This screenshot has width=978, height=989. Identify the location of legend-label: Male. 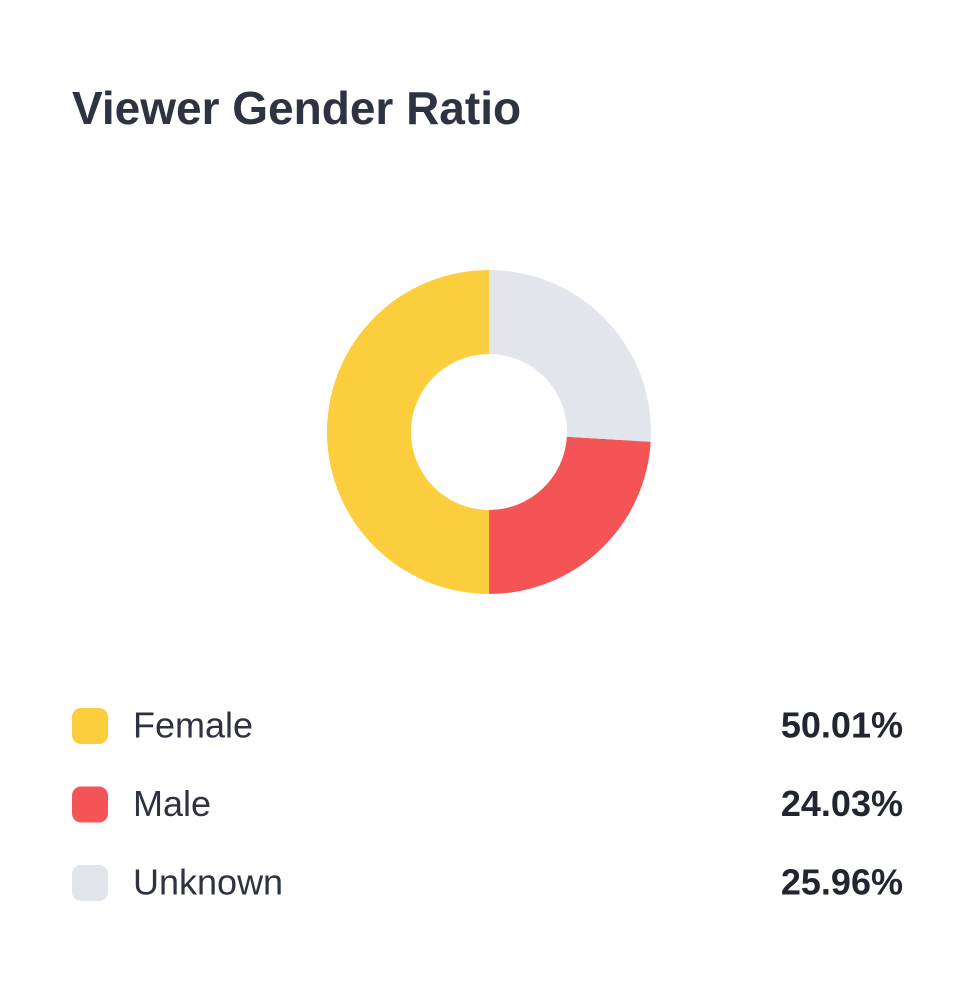
(172, 803).